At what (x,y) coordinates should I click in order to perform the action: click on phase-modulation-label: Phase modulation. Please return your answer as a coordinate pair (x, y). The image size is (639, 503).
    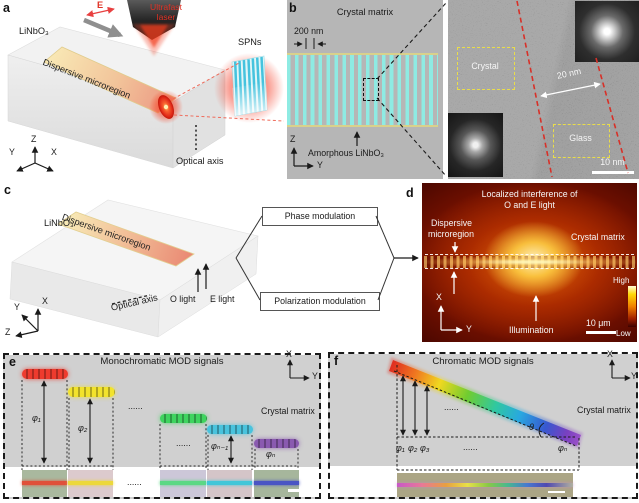
    Looking at the image, I should click on (320, 216).